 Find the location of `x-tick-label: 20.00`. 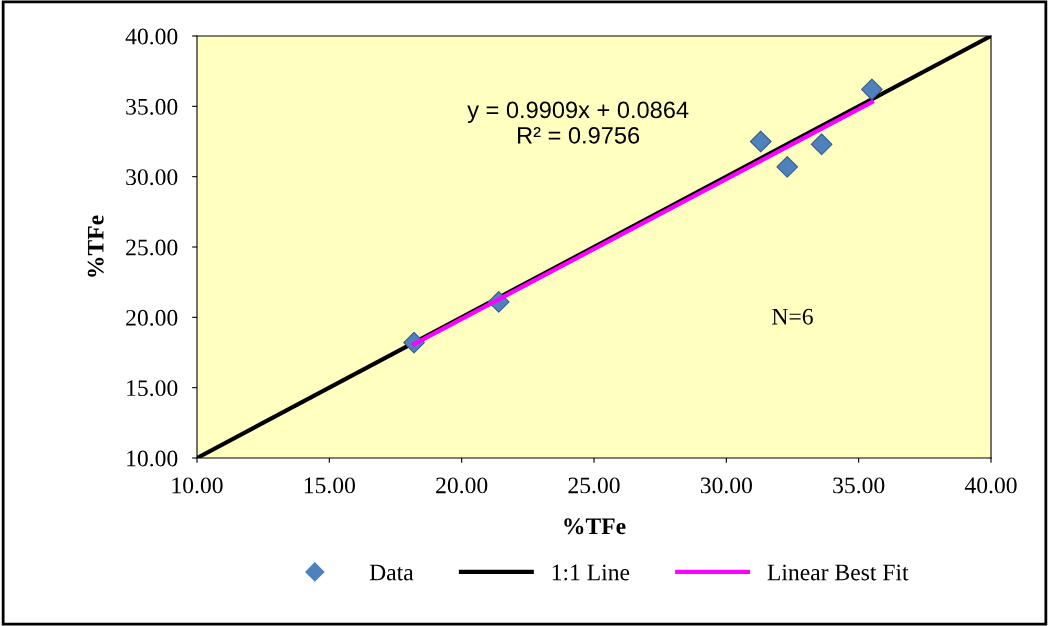

x-tick-label: 20.00 is located at coordinates (462, 485).